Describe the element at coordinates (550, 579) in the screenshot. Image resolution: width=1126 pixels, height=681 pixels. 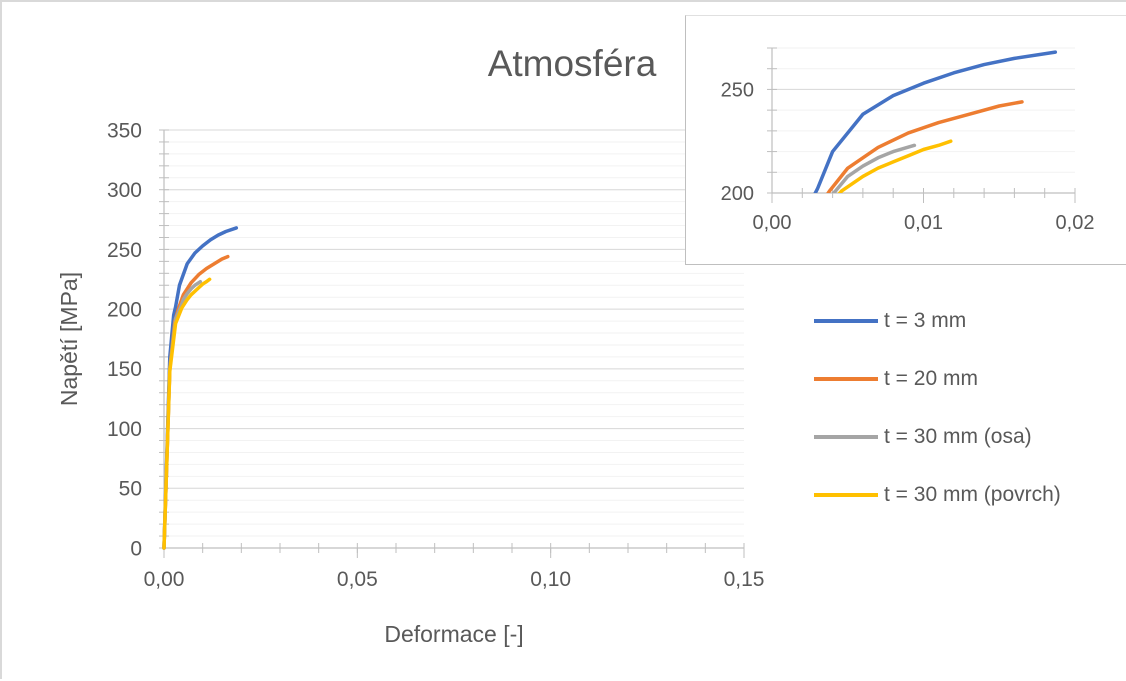
I see `x-tick-label: 0,10` at that location.